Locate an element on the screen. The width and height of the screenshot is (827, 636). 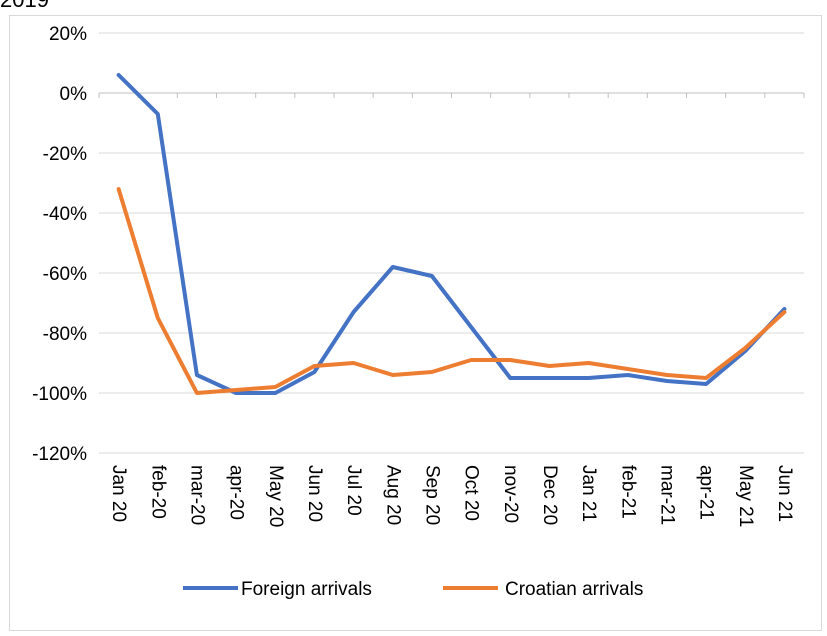
x-tick-label: May 21 is located at coordinates (745, 496).